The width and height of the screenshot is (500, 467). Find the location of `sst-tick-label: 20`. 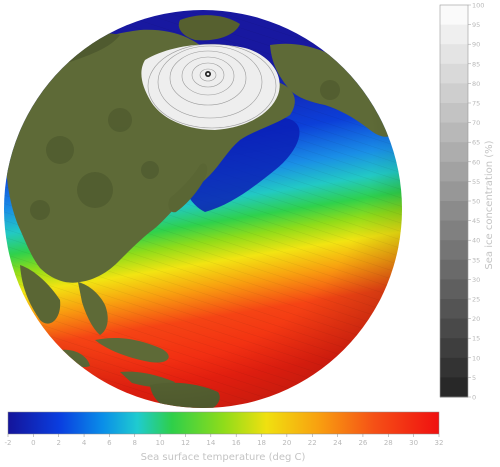

sst-tick-label: 20 is located at coordinates (286, 443).